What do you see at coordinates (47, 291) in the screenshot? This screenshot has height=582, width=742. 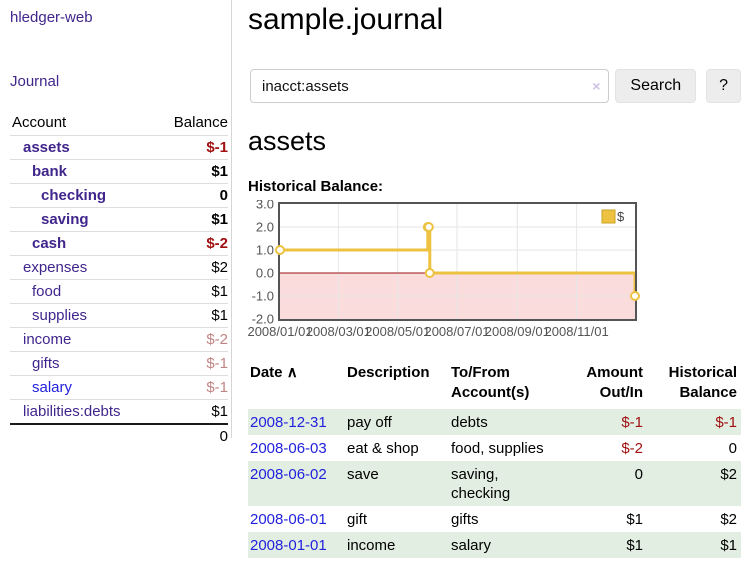 I see `sidebar-account-link: food` at bounding box center [47, 291].